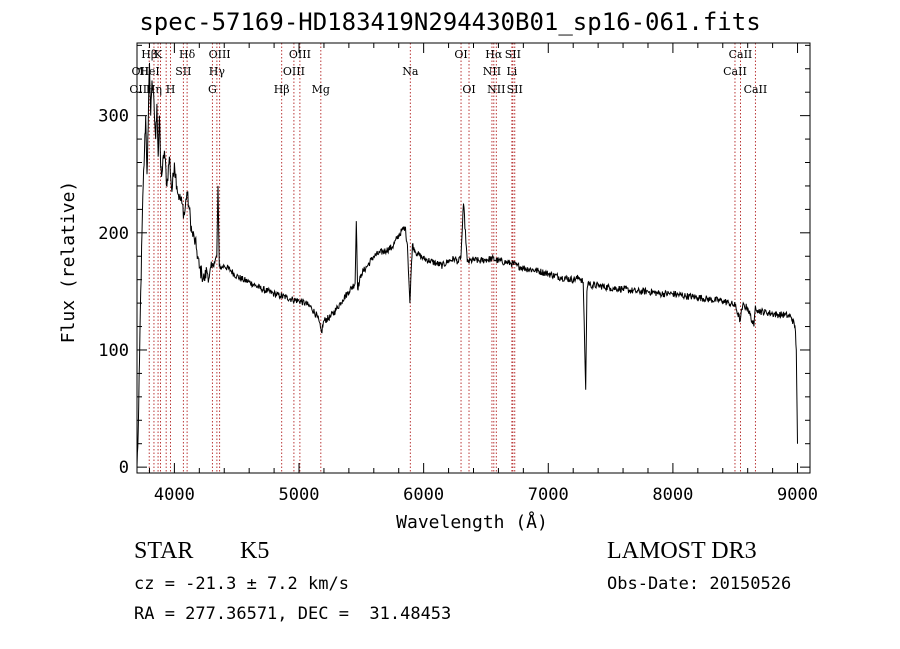  Describe the element at coordinates (797, 495) in the screenshot. I see `x-tick-label: 9000` at that location.